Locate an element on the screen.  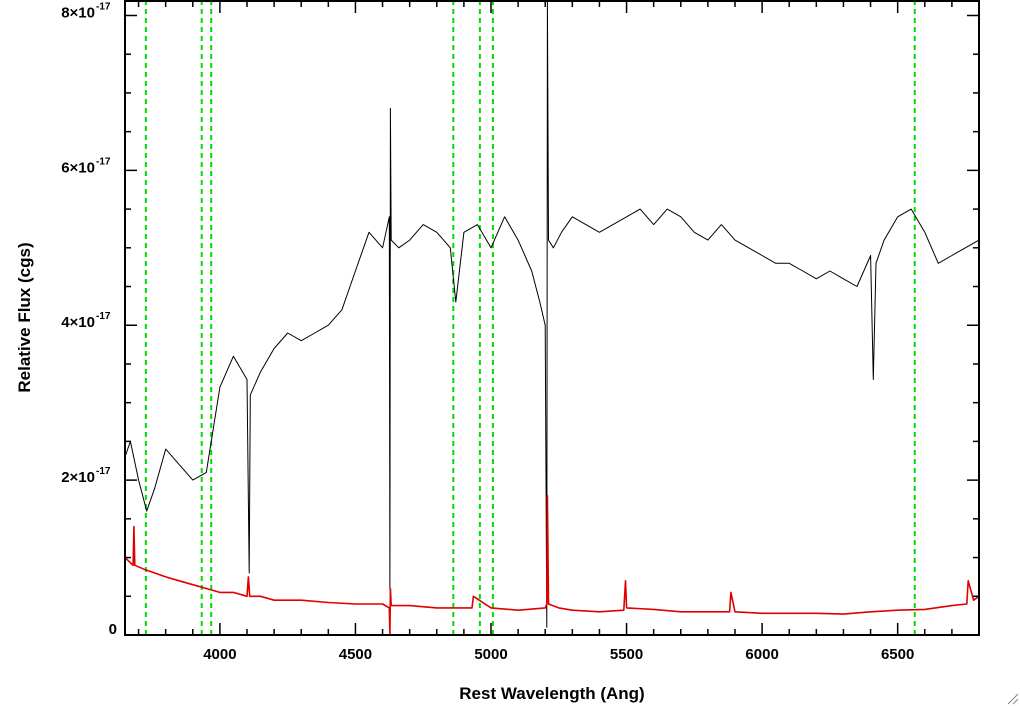
y-tick-exponent-4: -17 is located at coordinates (103, 6).